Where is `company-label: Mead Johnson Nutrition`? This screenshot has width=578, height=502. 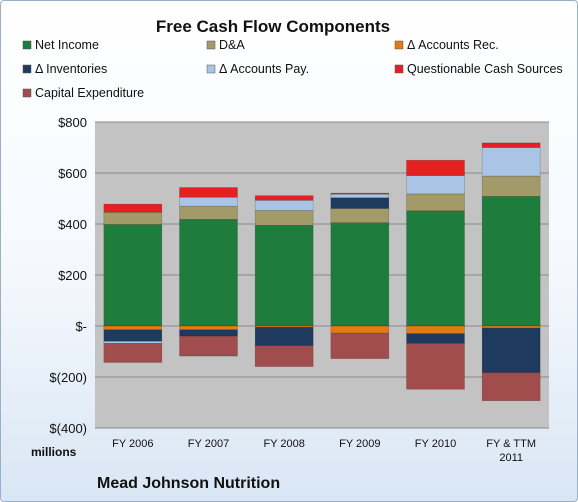
company-label: Mead Johnson Nutrition is located at coordinates (188, 483).